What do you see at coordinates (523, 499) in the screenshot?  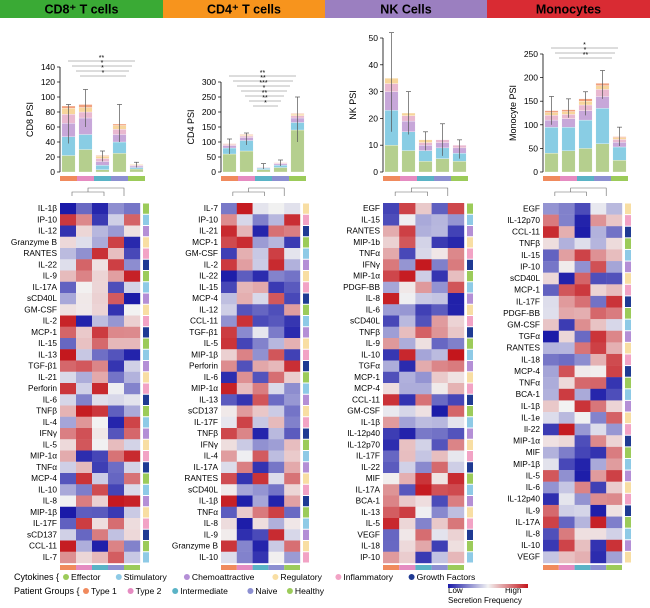 I see `heatmap-row-label: IL-12p40` at bounding box center [523, 499].